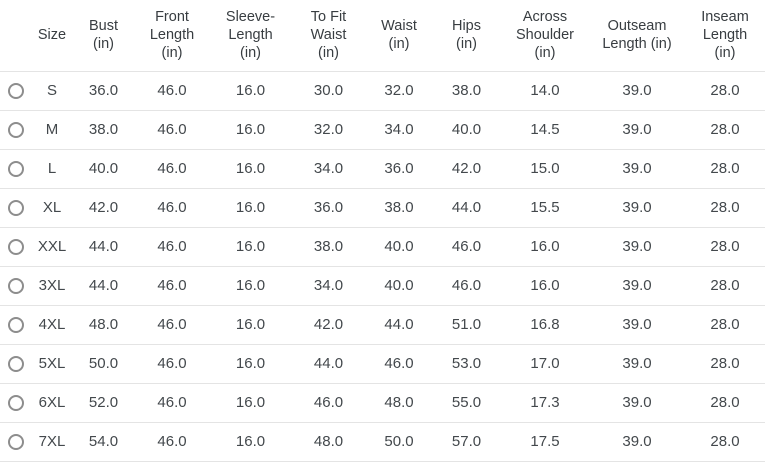 The image size is (765, 469). What do you see at coordinates (328, 35) in the screenshot?
I see `column-header-to-fit-waist: To Fit Waist (in)` at bounding box center [328, 35].